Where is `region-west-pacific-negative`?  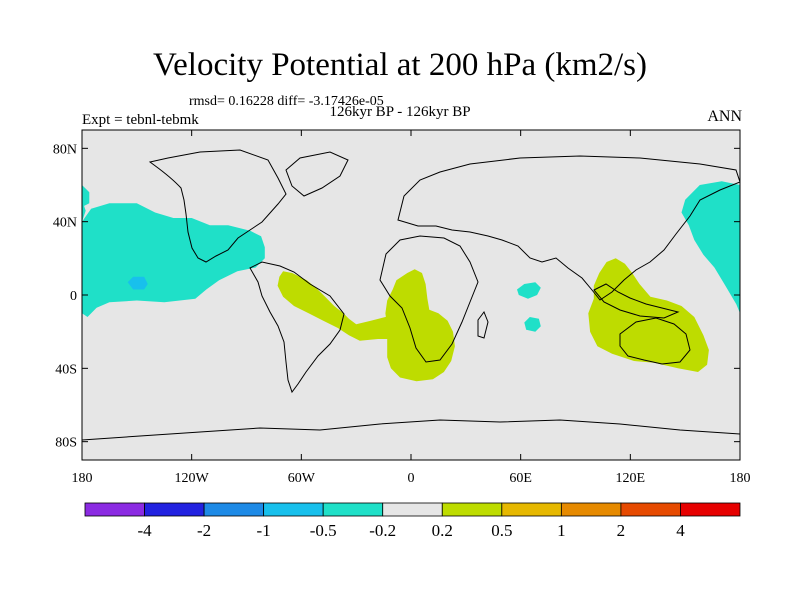 region-west-pacific-negative is located at coordinates (710, 247).